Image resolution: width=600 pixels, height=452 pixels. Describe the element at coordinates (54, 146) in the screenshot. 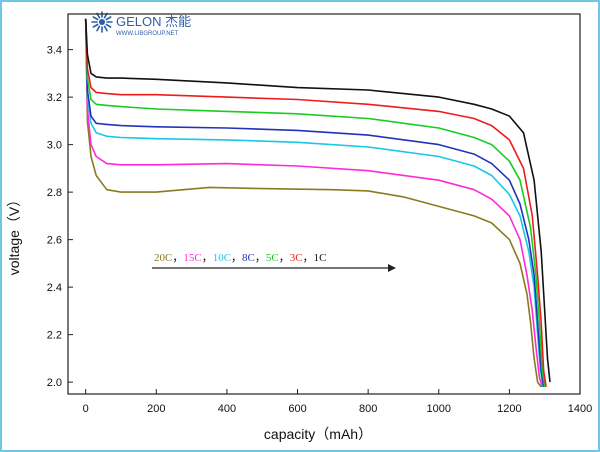

I see `y-tick-label: 3.0` at that location.